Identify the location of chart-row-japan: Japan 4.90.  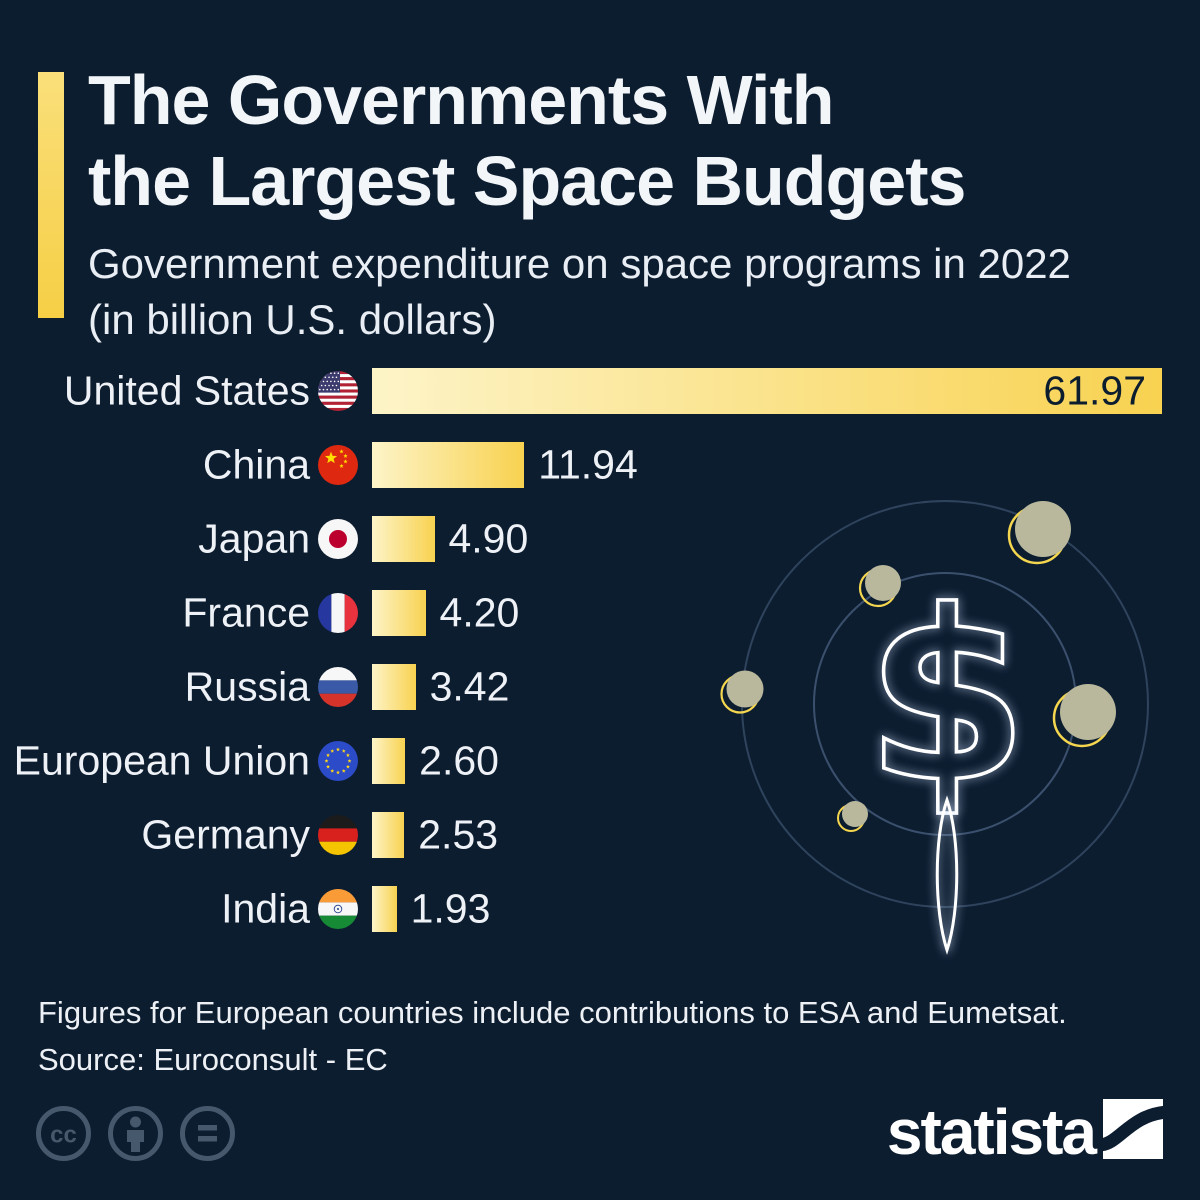
(600, 539).